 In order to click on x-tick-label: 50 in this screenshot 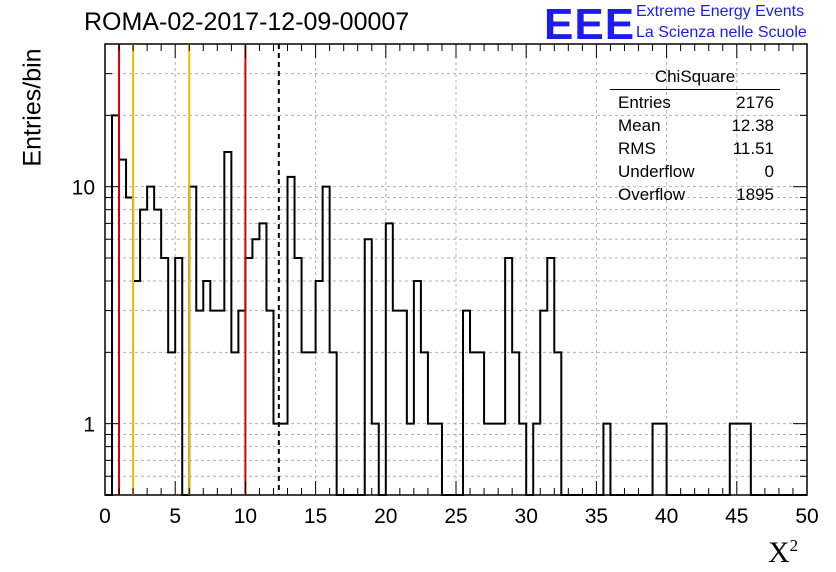, I will do `click(806, 516)`.